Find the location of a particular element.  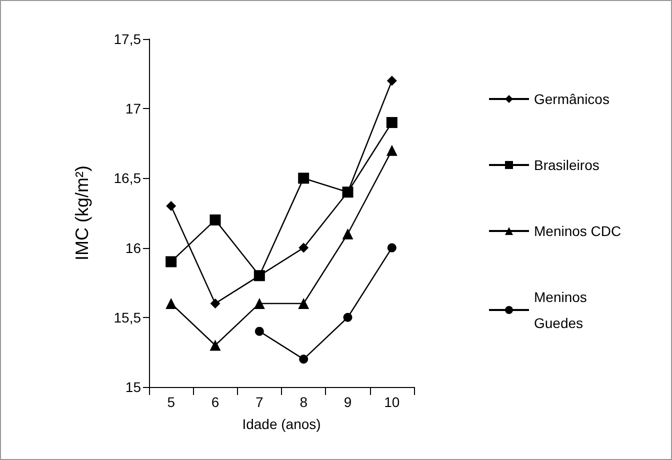

y-axis-title: IMC (kg/m²) is located at coordinates (82, 213).